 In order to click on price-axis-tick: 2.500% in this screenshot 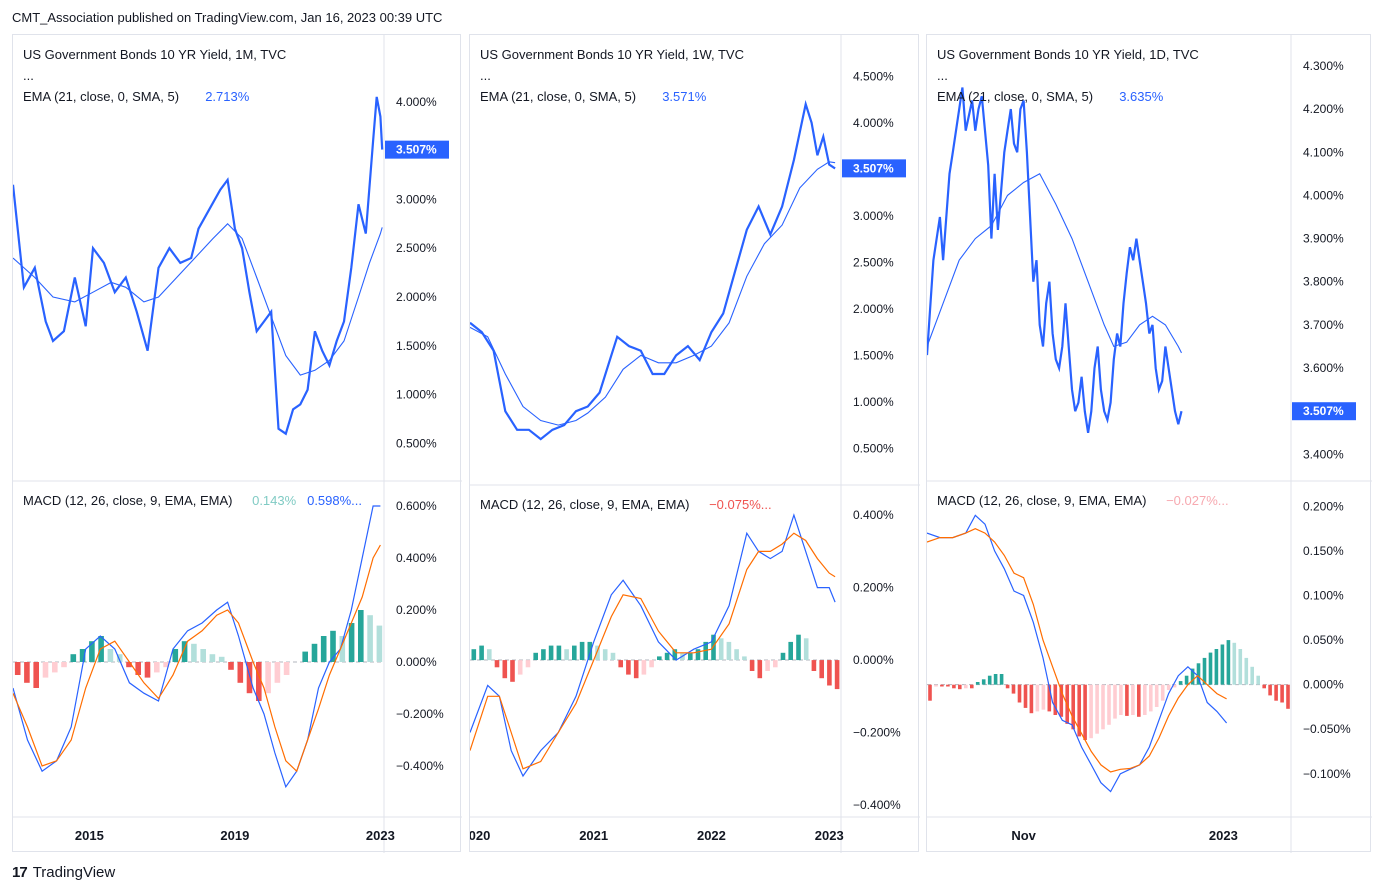, I will do `click(873, 262)`.